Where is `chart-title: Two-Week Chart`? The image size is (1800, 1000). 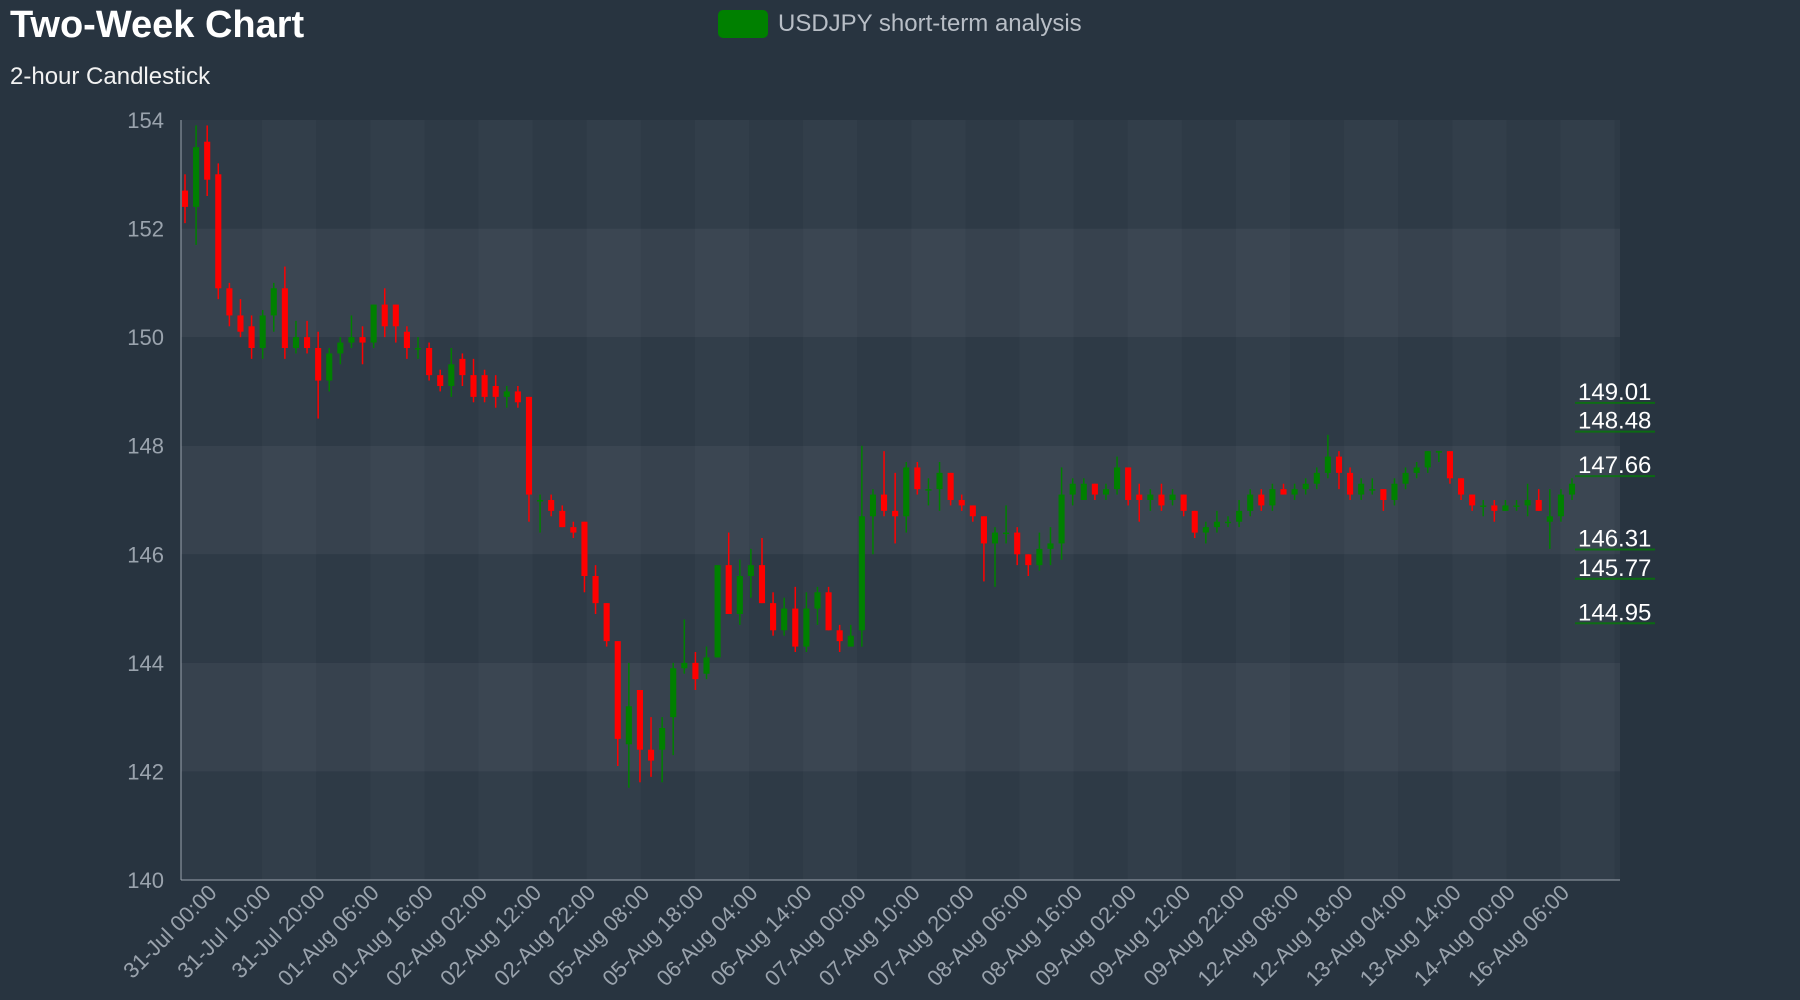 chart-title: Two-Week Chart is located at coordinates (157, 25).